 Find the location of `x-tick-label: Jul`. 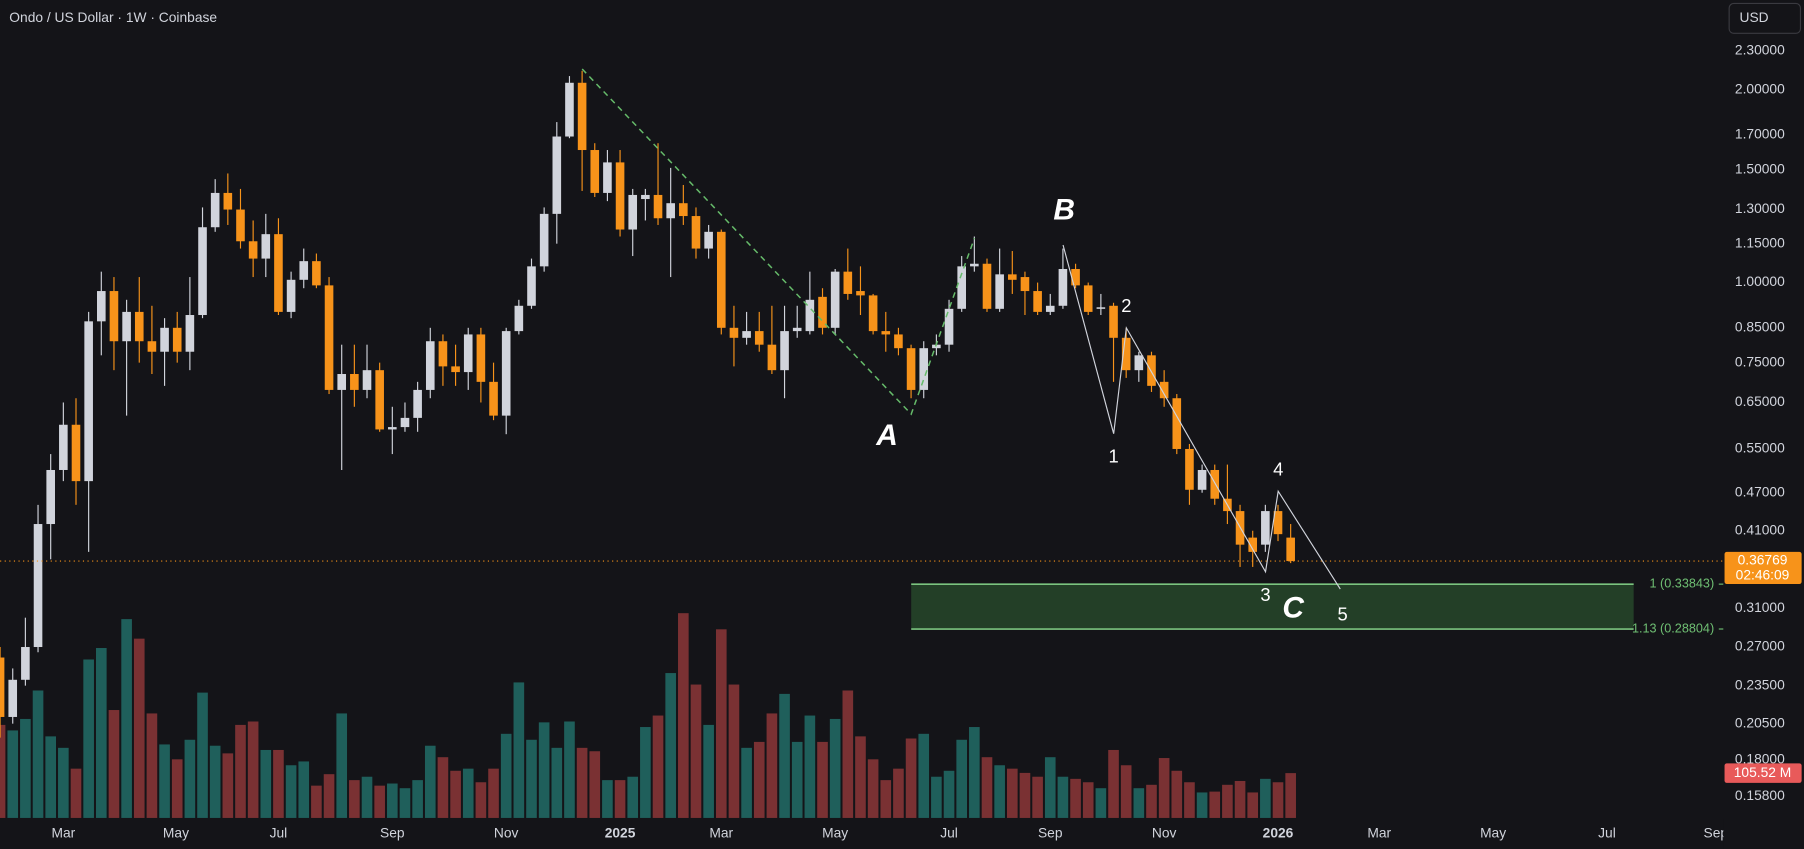

x-tick-label: Jul is located at coordinates (279, 833).